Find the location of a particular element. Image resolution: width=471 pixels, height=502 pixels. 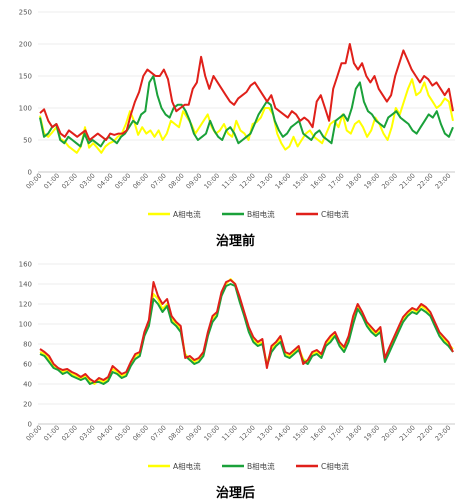

y-tick-label: 120 is located at coordinates (25, 305).